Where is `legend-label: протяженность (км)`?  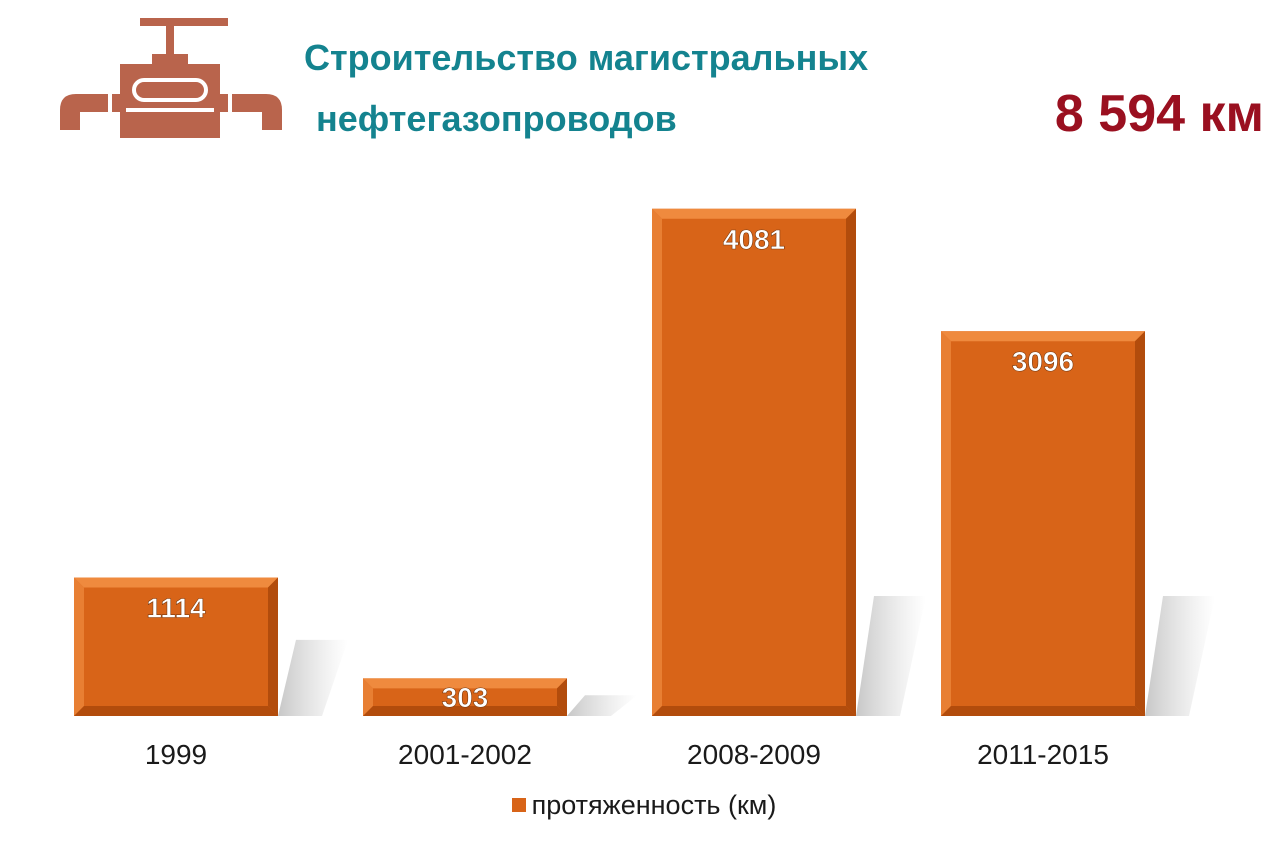
legend-label: протяженность (км) is located at coordinates (654, 805).